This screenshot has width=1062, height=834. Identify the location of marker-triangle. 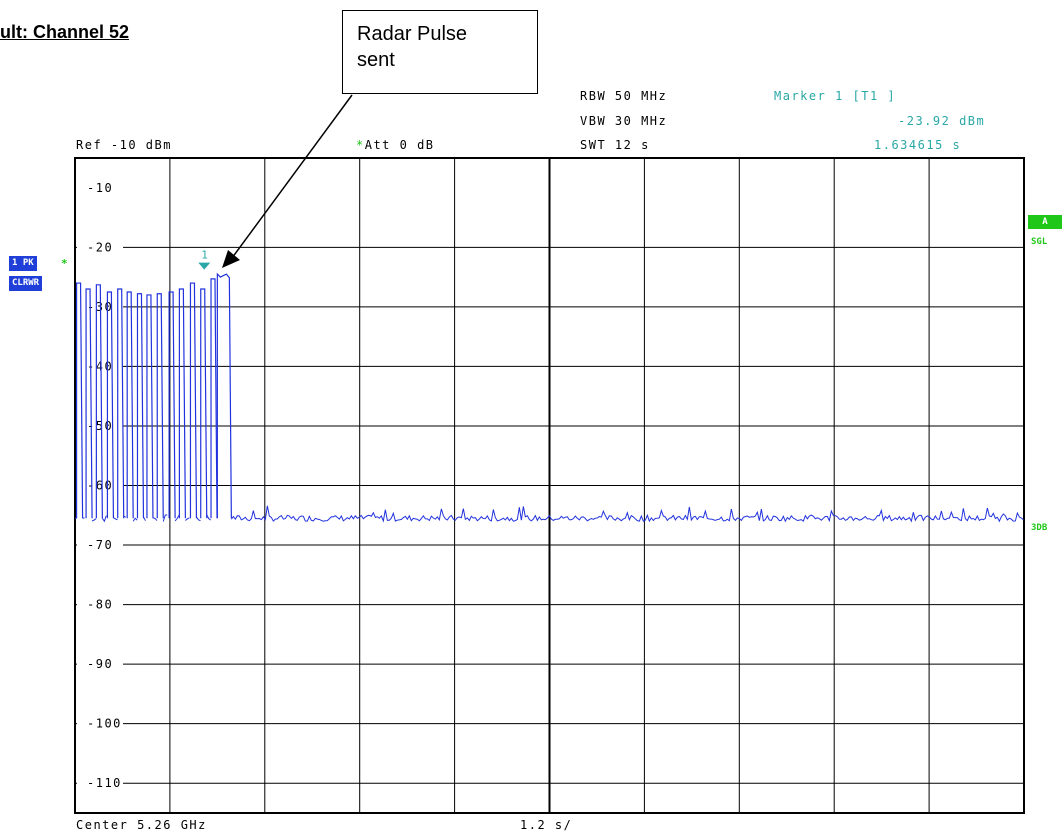
(204, 266).